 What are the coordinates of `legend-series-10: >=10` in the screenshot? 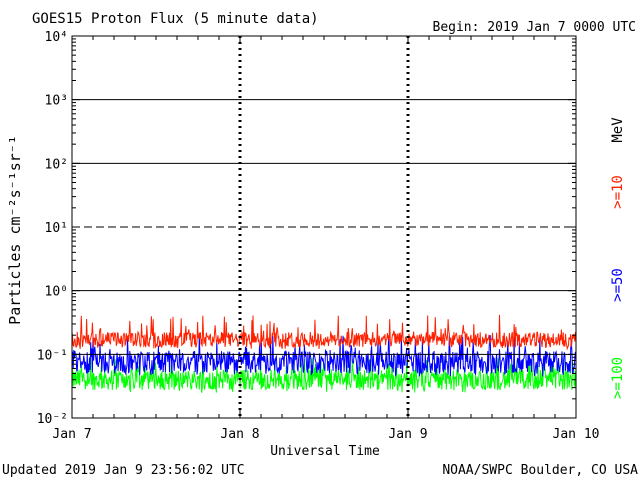 It's located at (618, 192).